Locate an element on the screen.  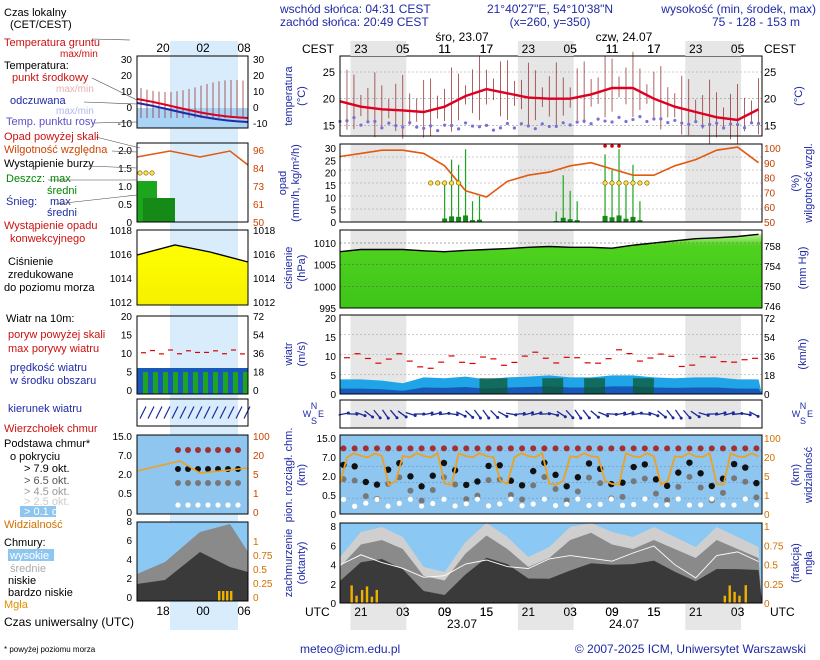
night-band-bottom is located at coordinates (378, 617).